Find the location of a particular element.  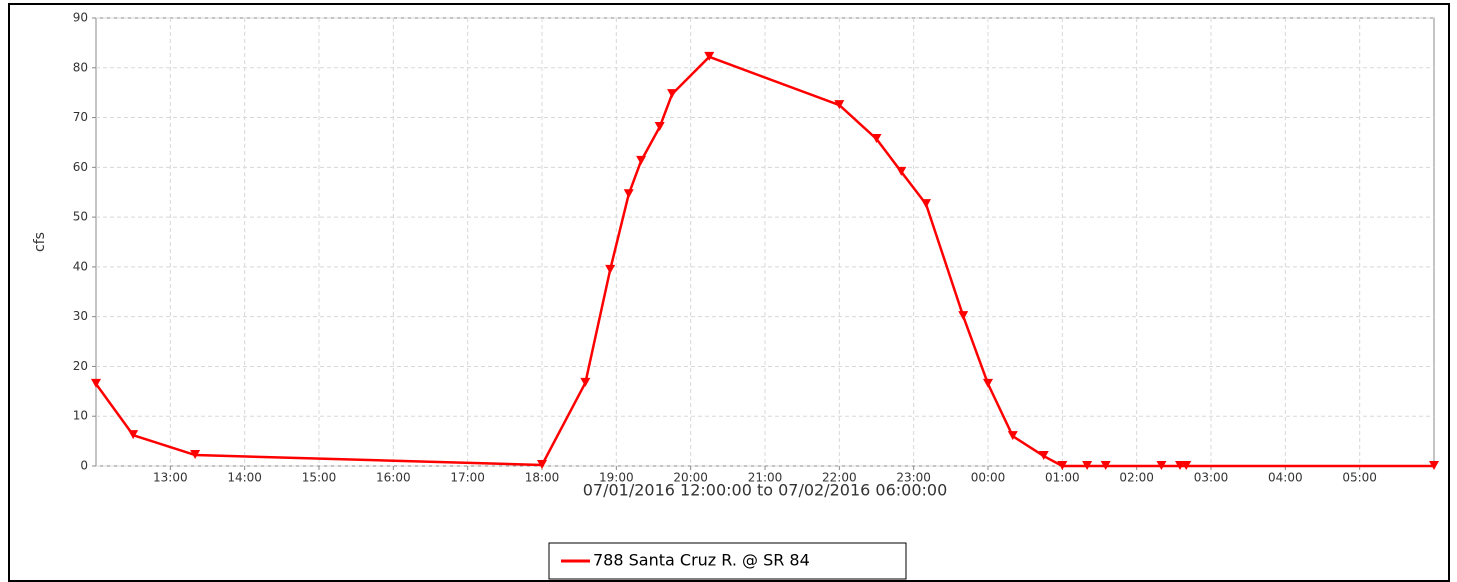

y-tick-label: 40 is located at coordinates (80, 266).